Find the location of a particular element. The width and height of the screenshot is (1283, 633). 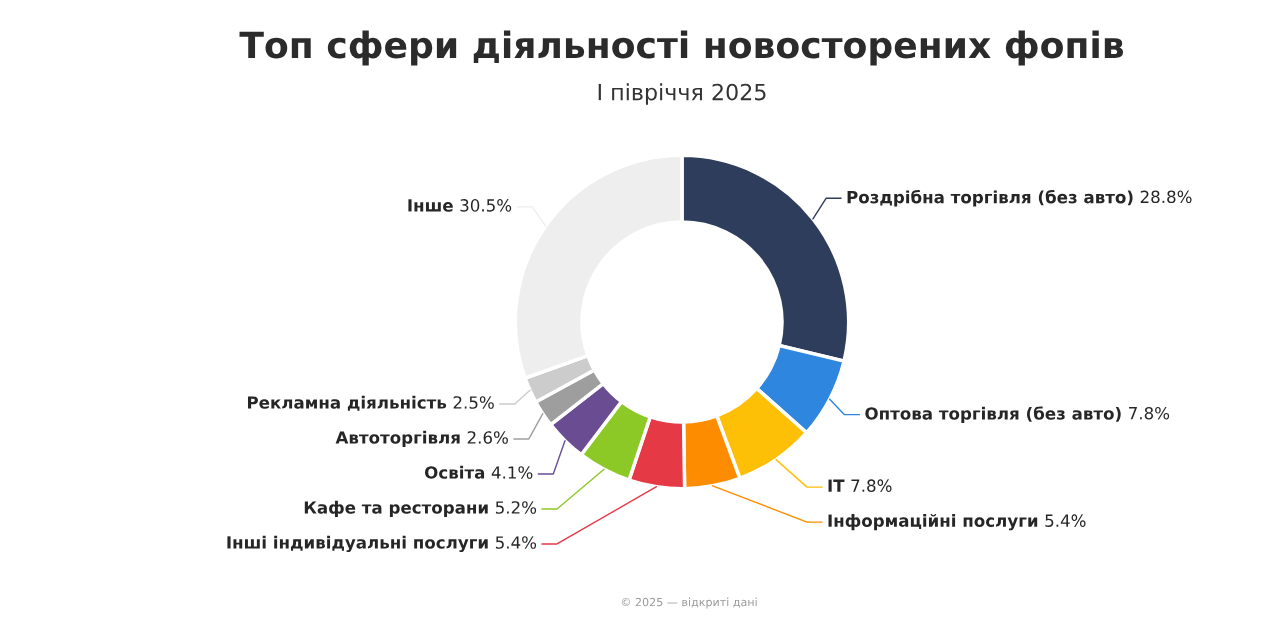

slice-label: Кафе та ресторани is located at coordinates (396, 508).